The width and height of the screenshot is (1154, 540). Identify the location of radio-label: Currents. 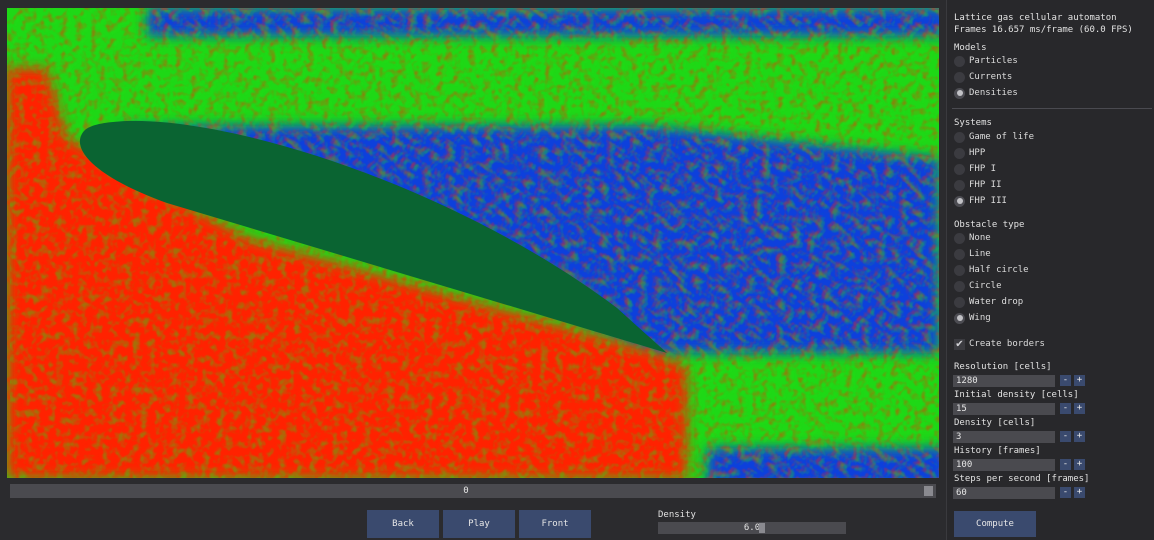
(991, 77).